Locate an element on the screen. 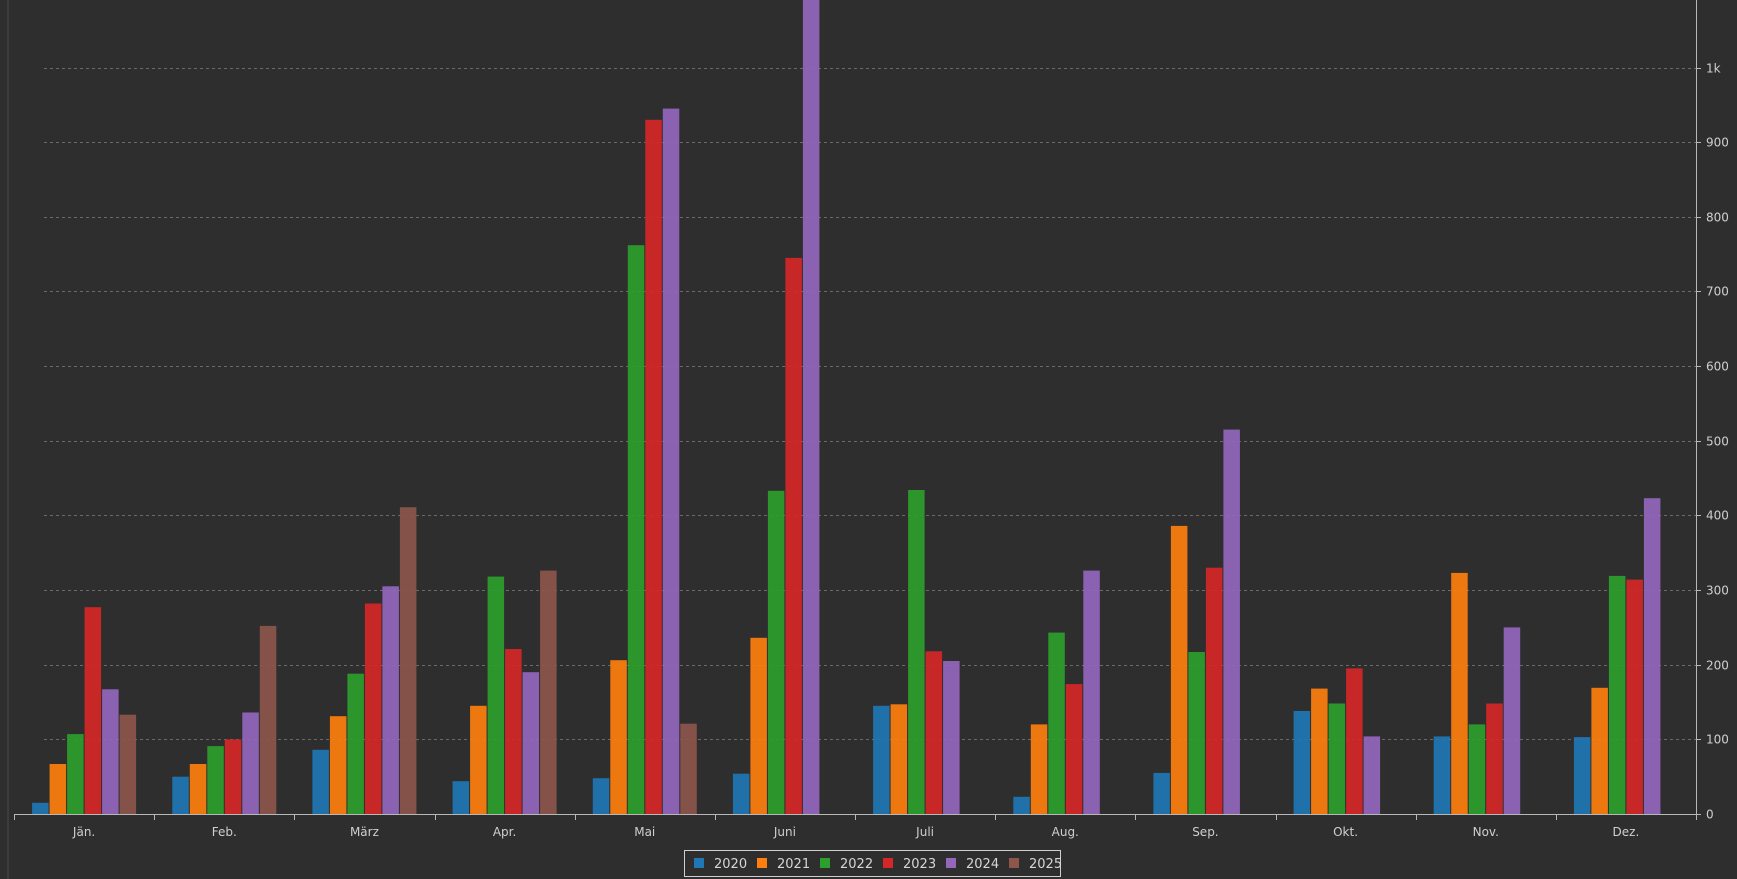  bar-2020-Juli is located at coordinates (881, 759).